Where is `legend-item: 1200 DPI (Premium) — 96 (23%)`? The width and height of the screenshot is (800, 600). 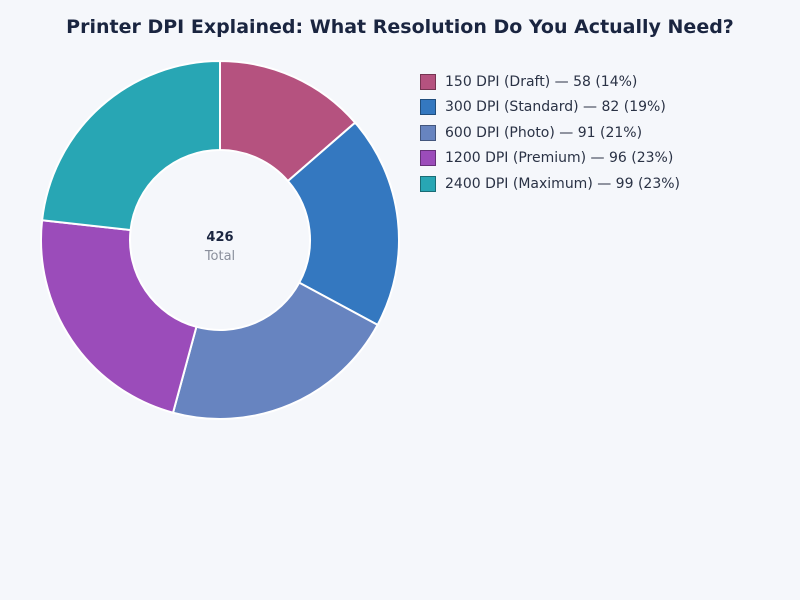
legend-item: 1200 DPI (Premium) — 96 (23%) is located at coordinates (550, 159).